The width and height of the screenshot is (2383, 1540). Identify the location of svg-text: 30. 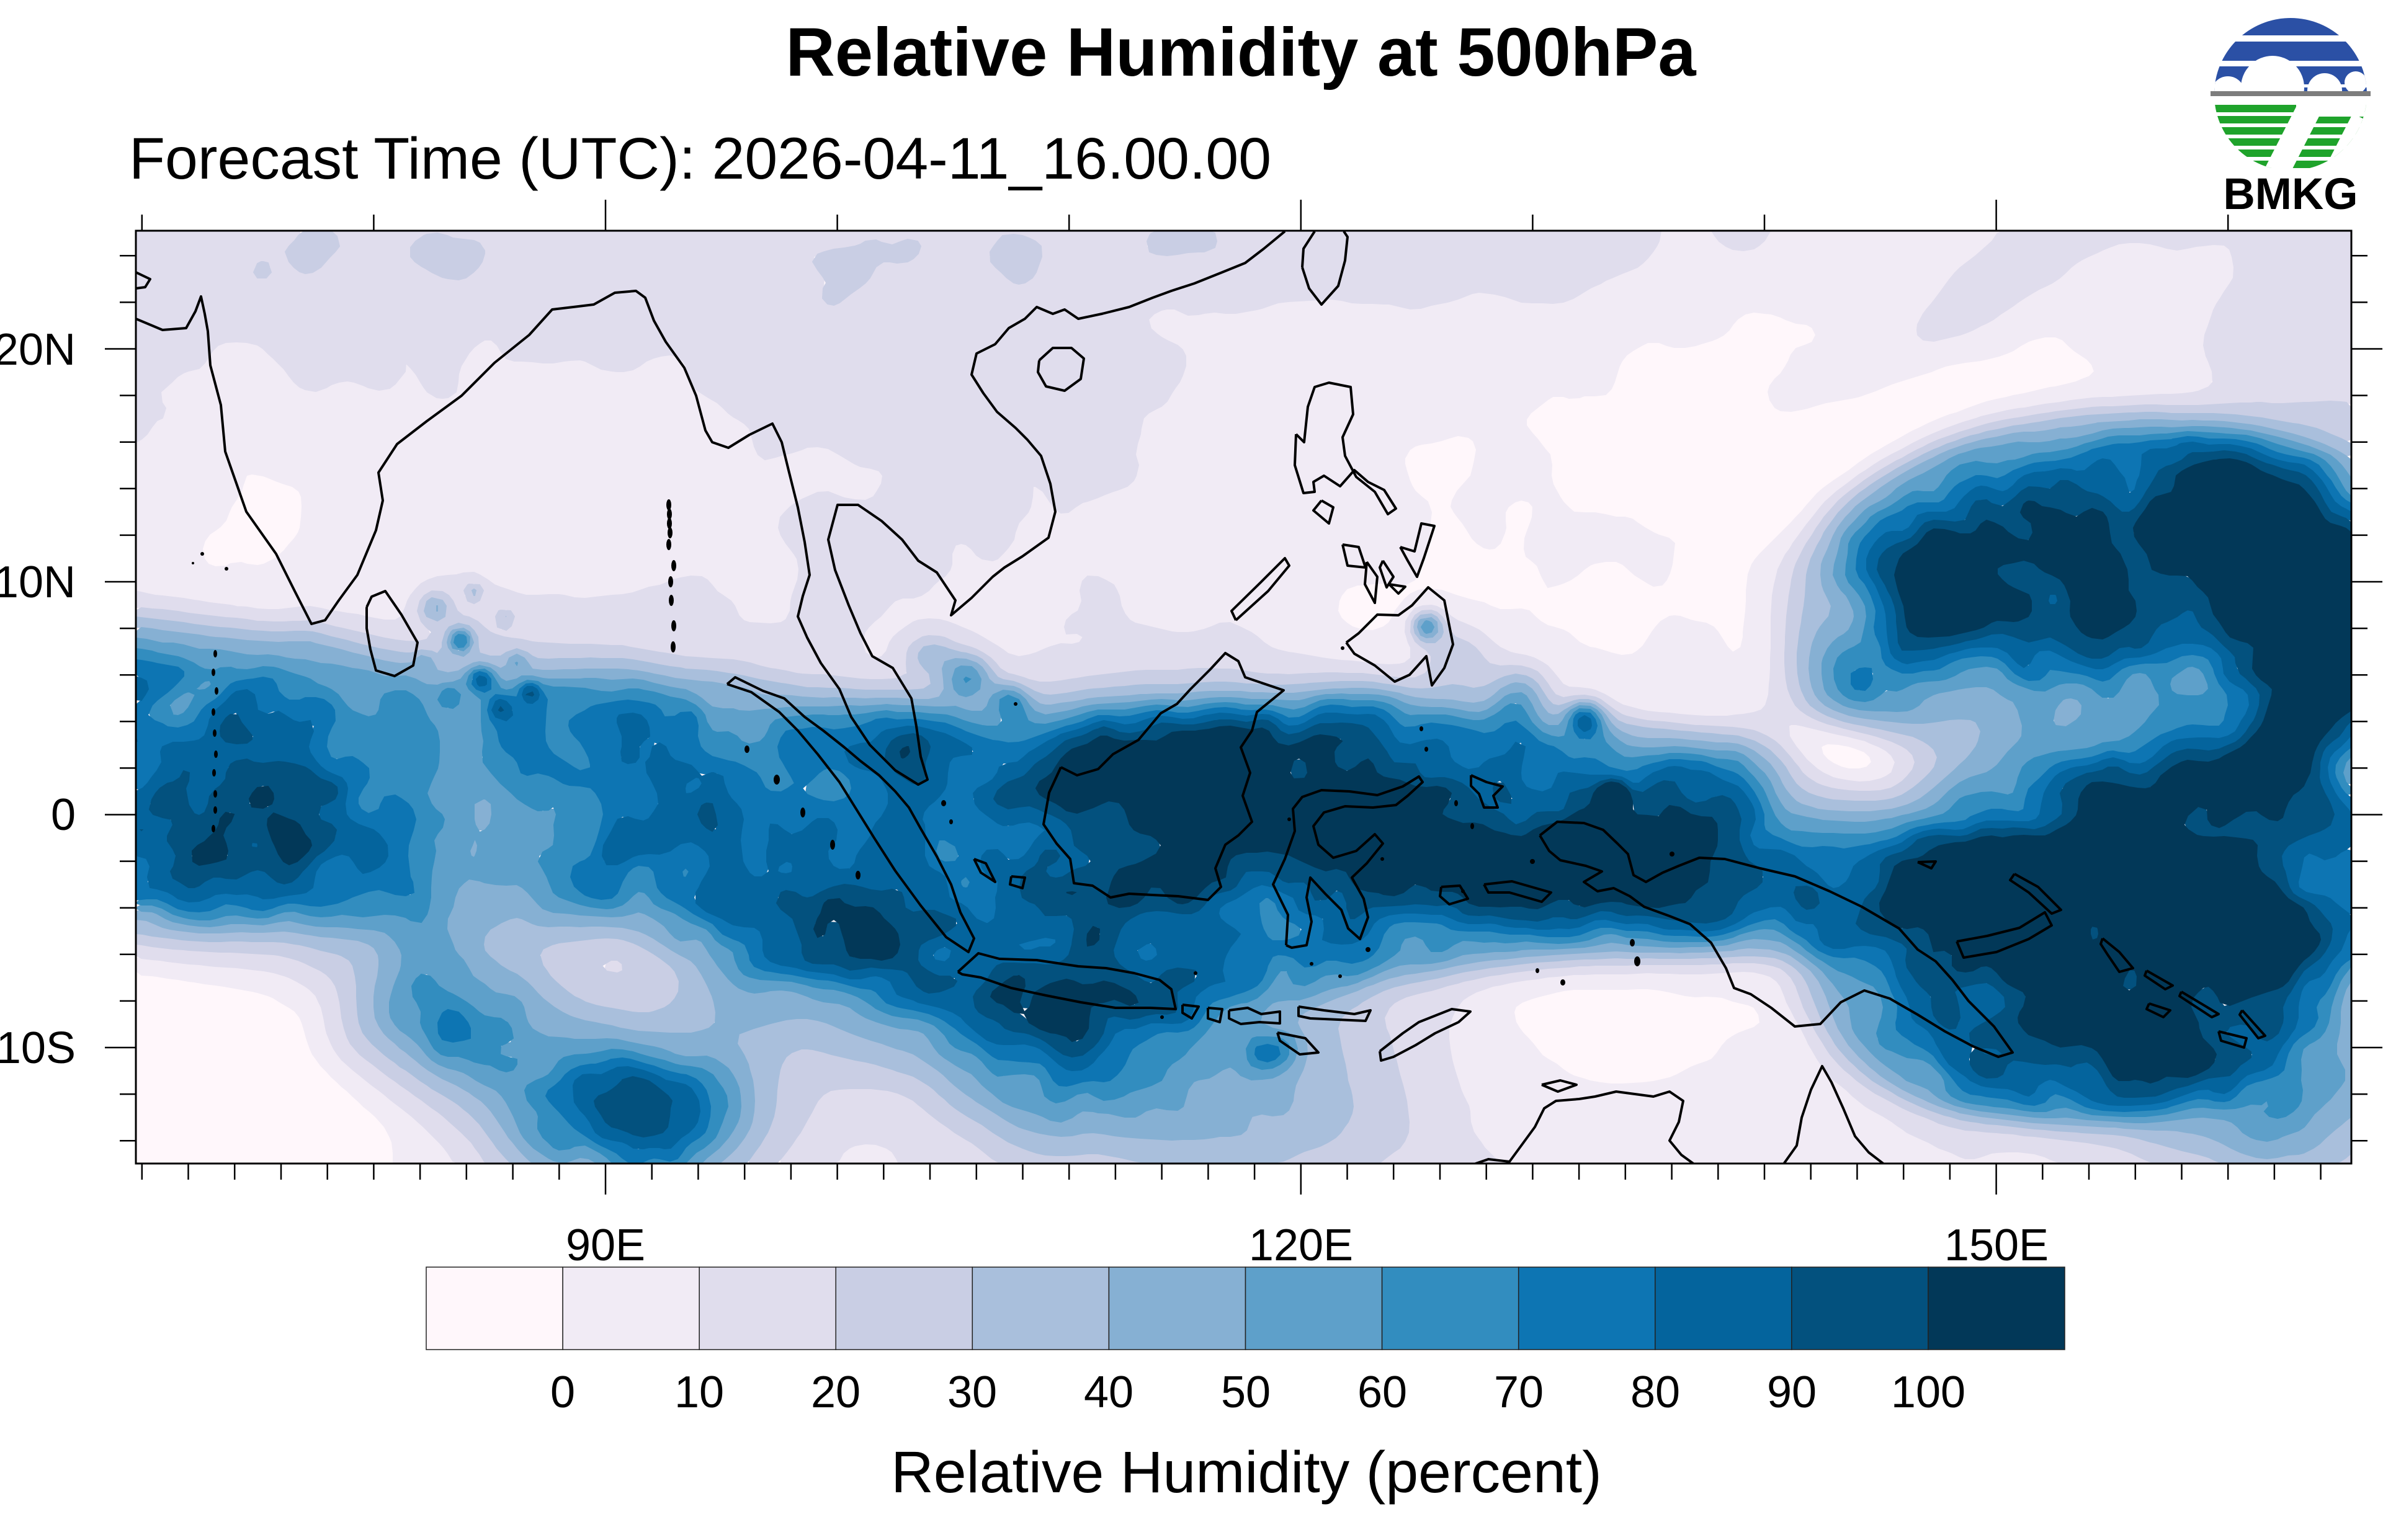
(972, 1392).